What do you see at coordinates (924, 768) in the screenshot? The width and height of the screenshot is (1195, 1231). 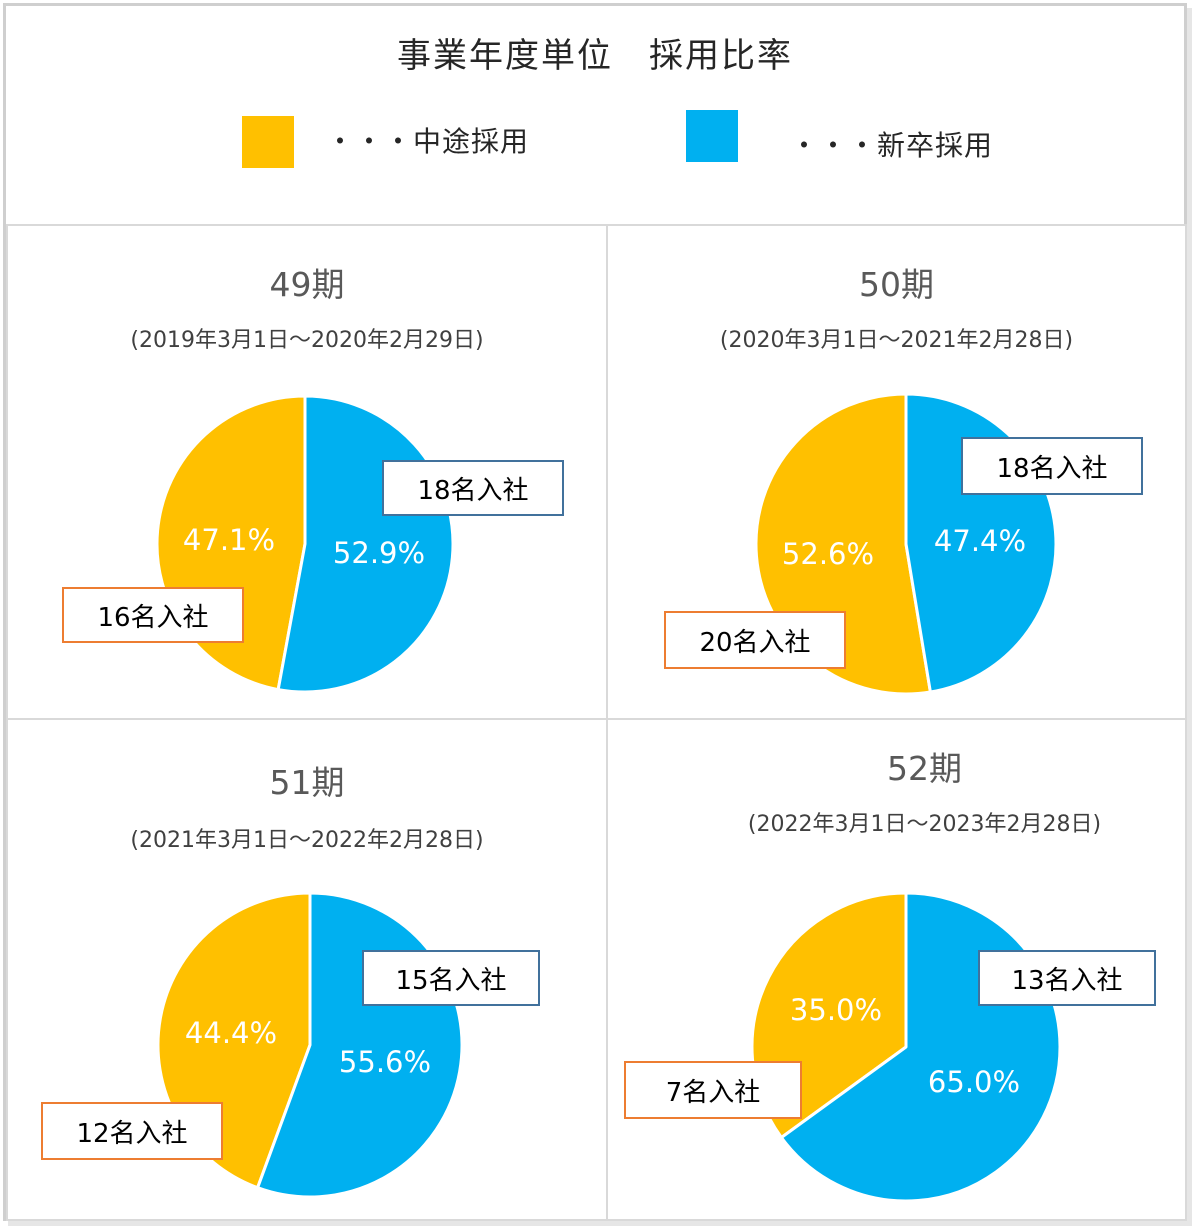 I see `period-title: 52期` at bounding box center [924, 768].